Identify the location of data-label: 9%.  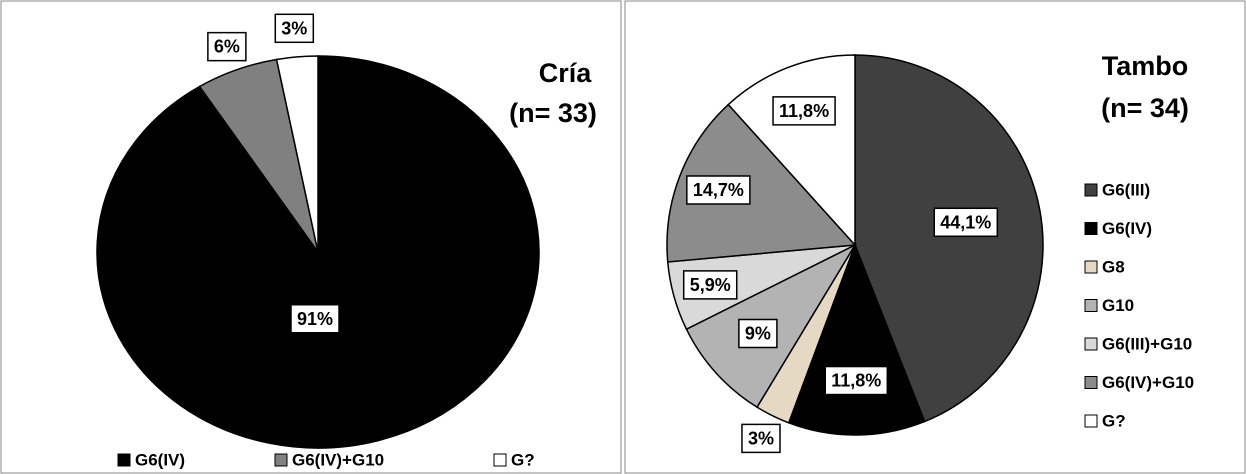
(758, 334).